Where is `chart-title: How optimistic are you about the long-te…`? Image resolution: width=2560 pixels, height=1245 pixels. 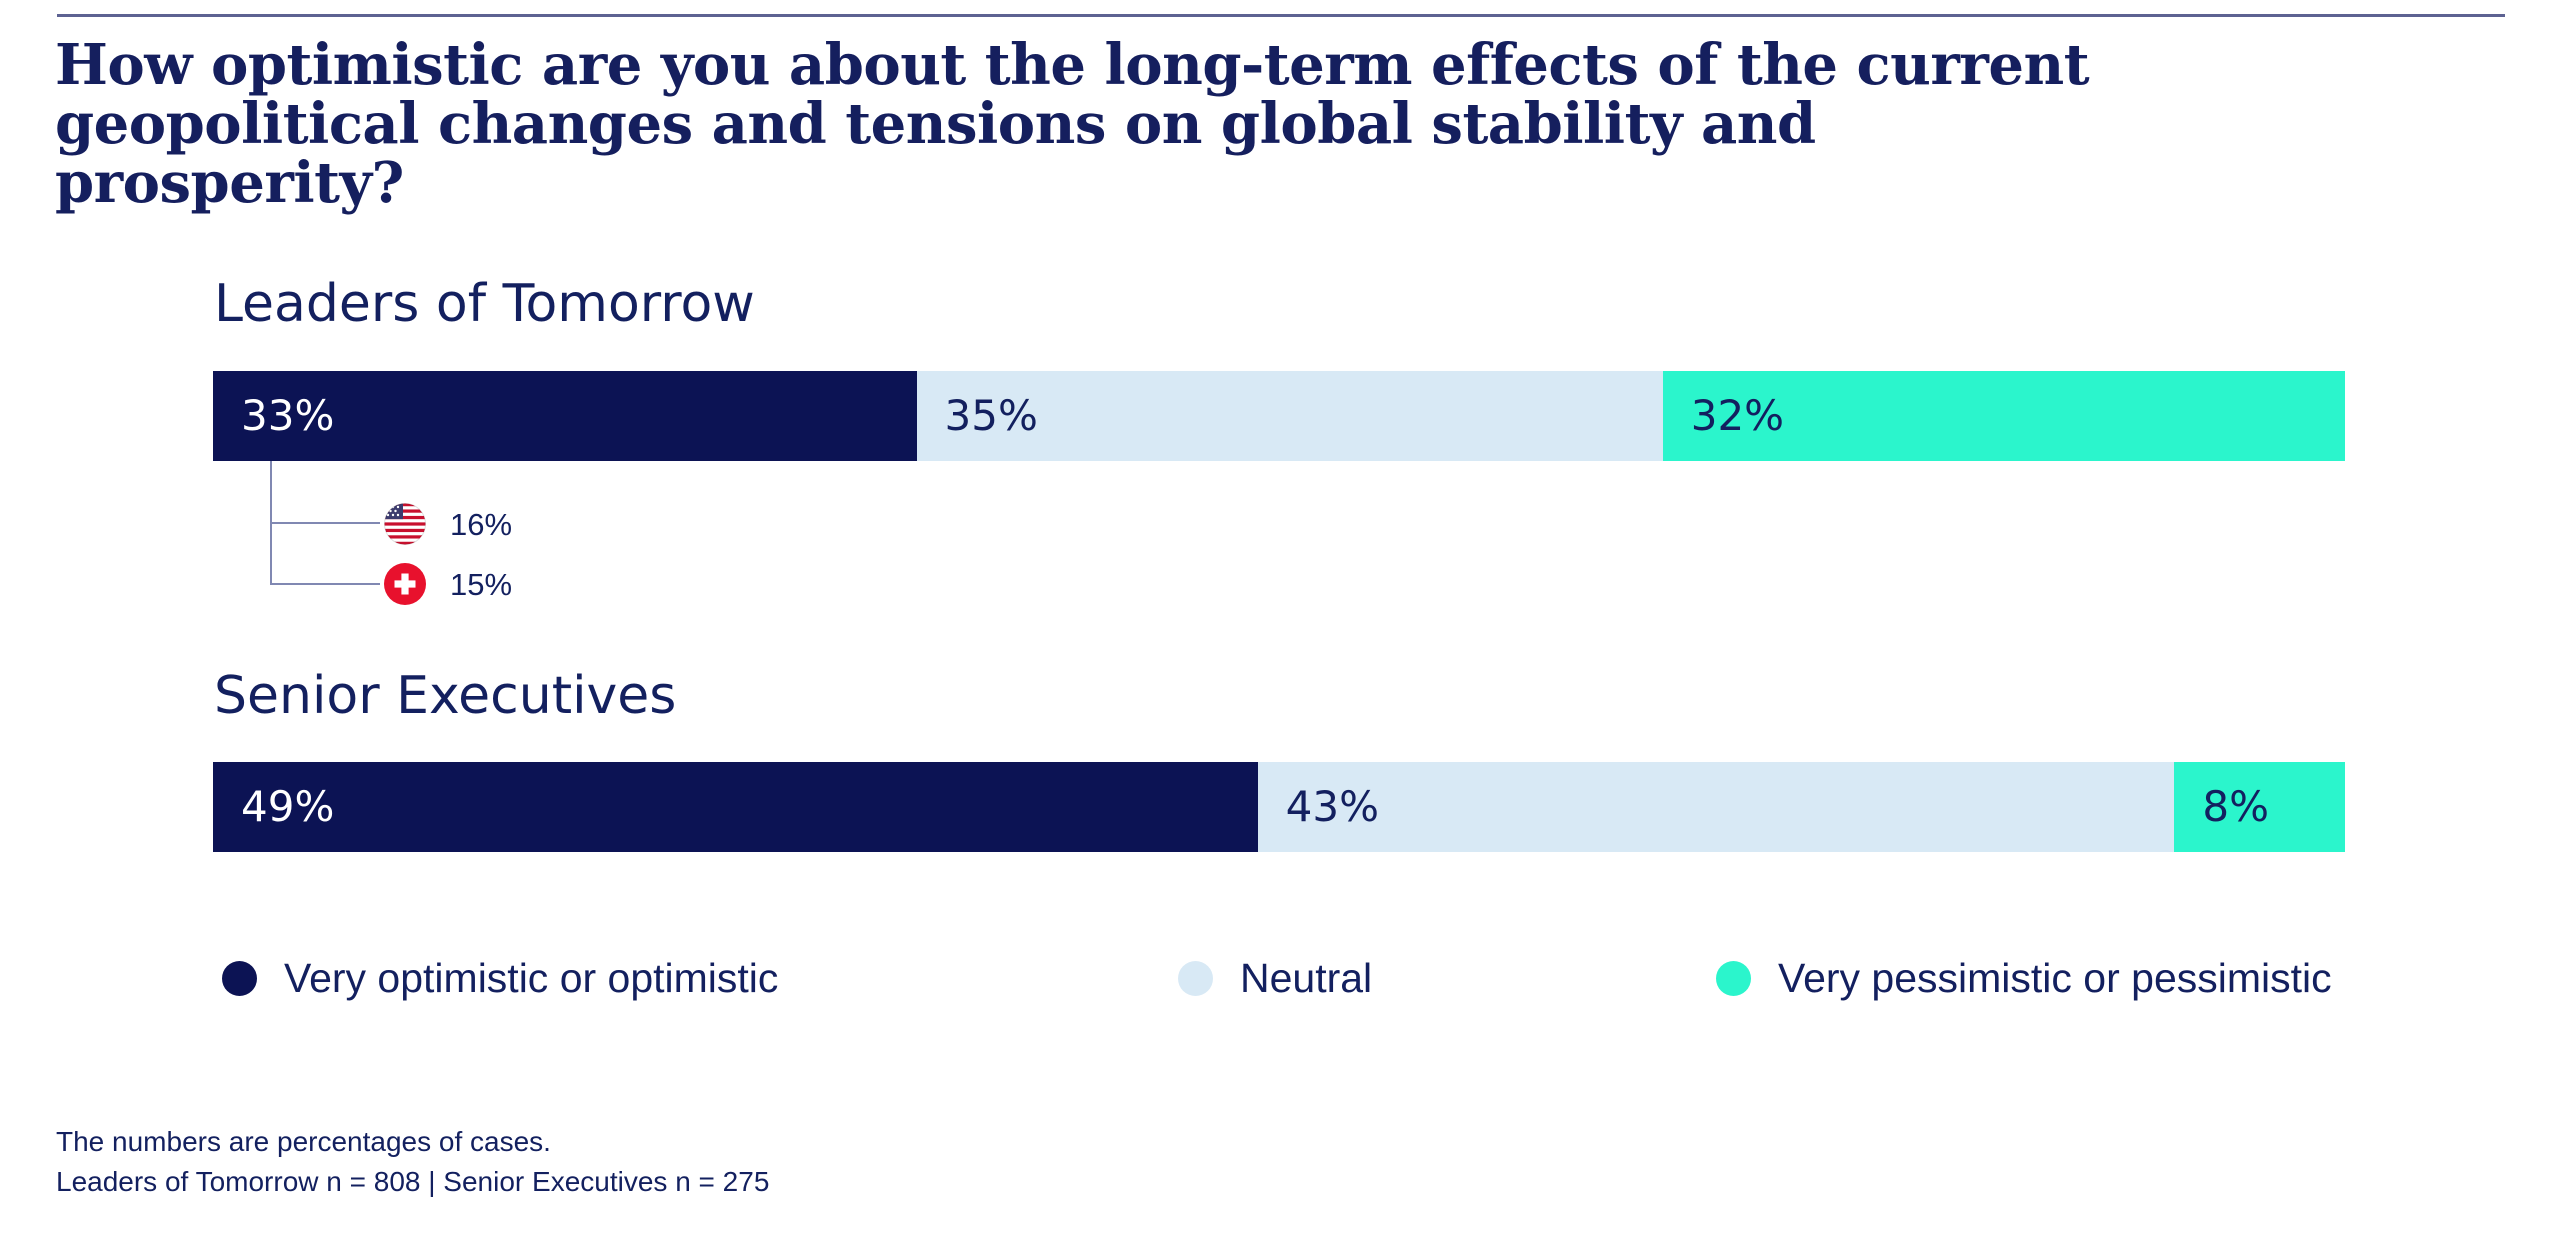
chart-title: How optimistic are you about the long-te… is located at coordinates (1105, 124).